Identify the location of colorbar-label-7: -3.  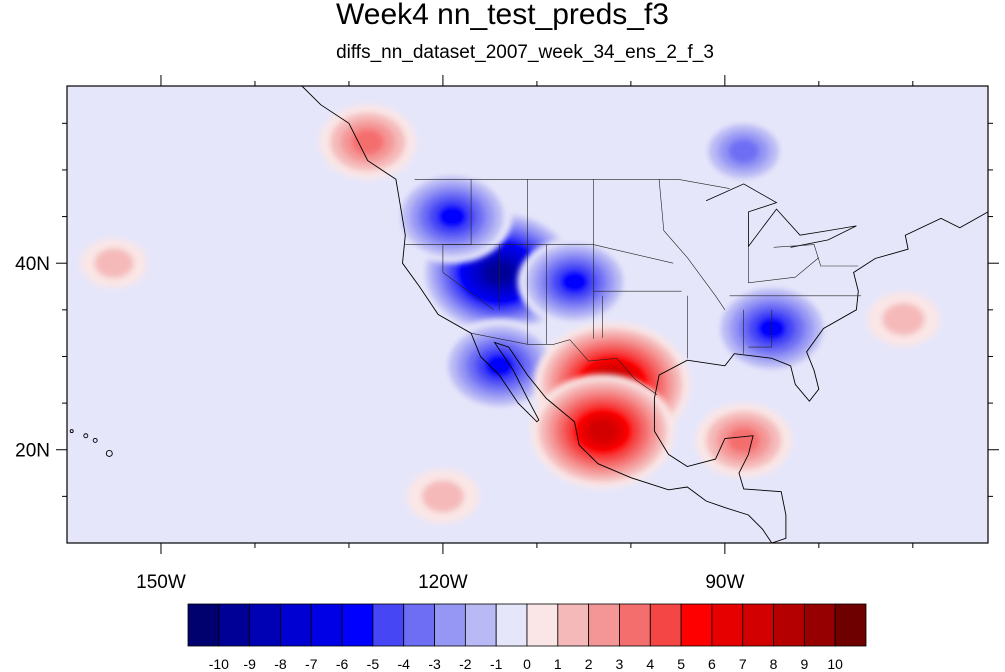
(434, 664).